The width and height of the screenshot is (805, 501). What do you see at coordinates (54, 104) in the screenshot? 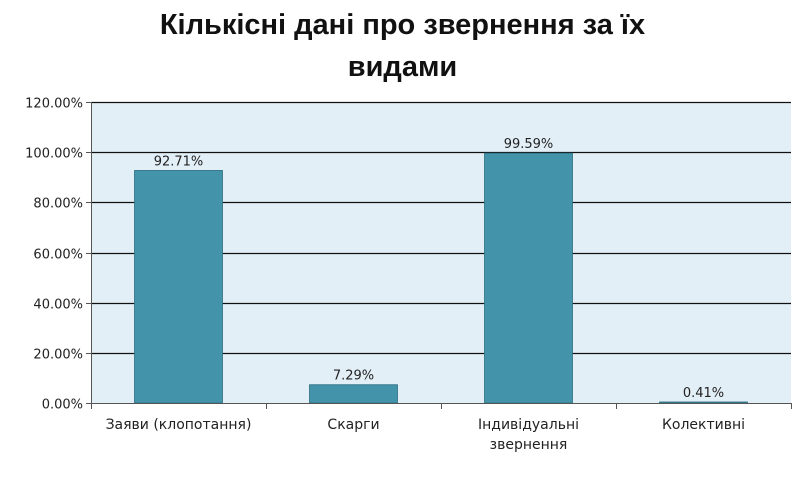
I see `y-tick-label: 120.00%` at bounding box center [54, 104].